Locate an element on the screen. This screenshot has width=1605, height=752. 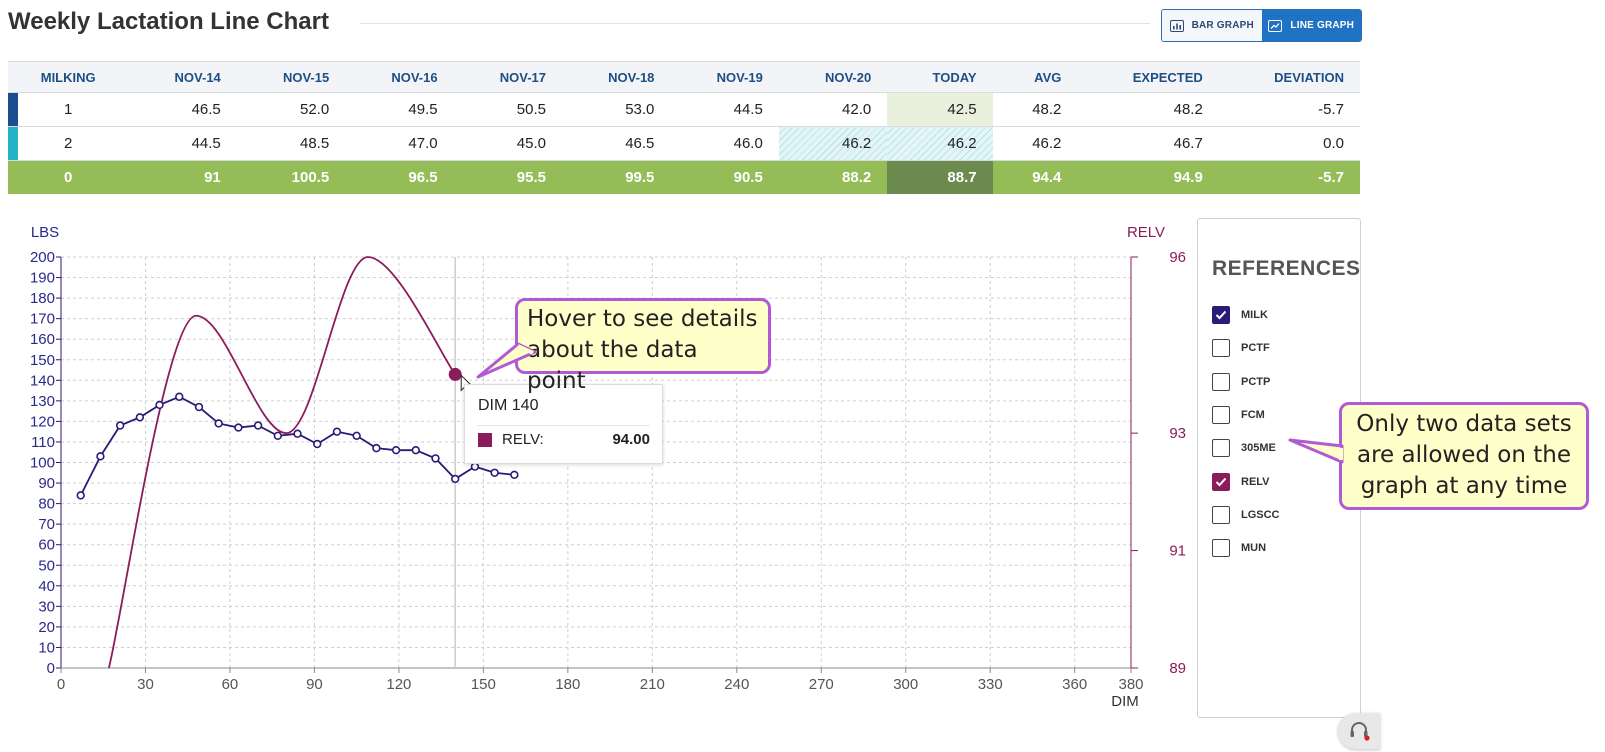
col-header: AVG is located at coordinates (1035, 77).